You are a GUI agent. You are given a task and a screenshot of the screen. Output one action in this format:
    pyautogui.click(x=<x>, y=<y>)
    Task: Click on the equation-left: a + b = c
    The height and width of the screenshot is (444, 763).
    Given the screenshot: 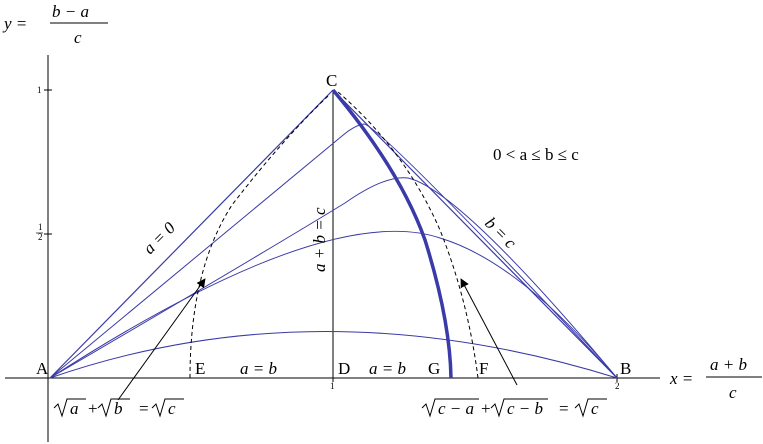 What is the action you would take?
    pyautogui.click(x=118, y=408)
    